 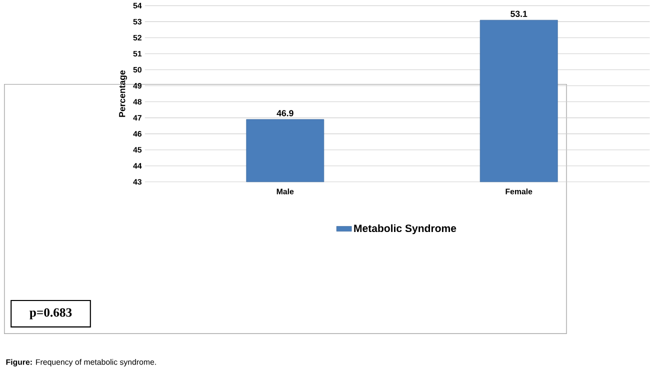 I want to click on data-label: 46.9, so click(x=285, y=113).